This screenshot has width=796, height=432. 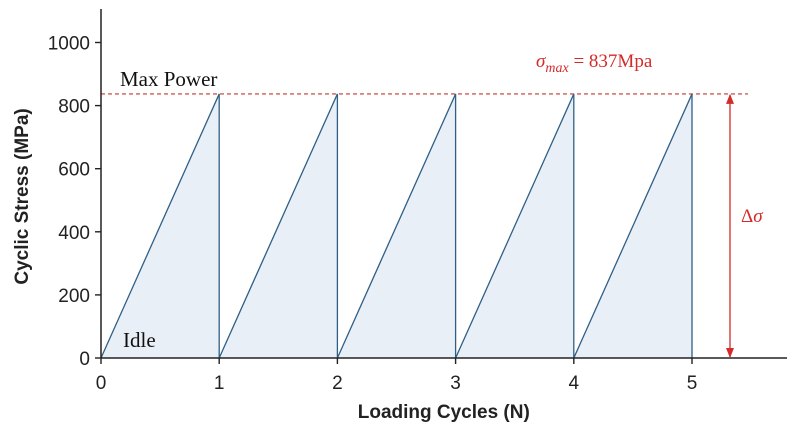 I want to click on sigma-max-label: σmax = 837Mpa, so click(x=594, y=63).